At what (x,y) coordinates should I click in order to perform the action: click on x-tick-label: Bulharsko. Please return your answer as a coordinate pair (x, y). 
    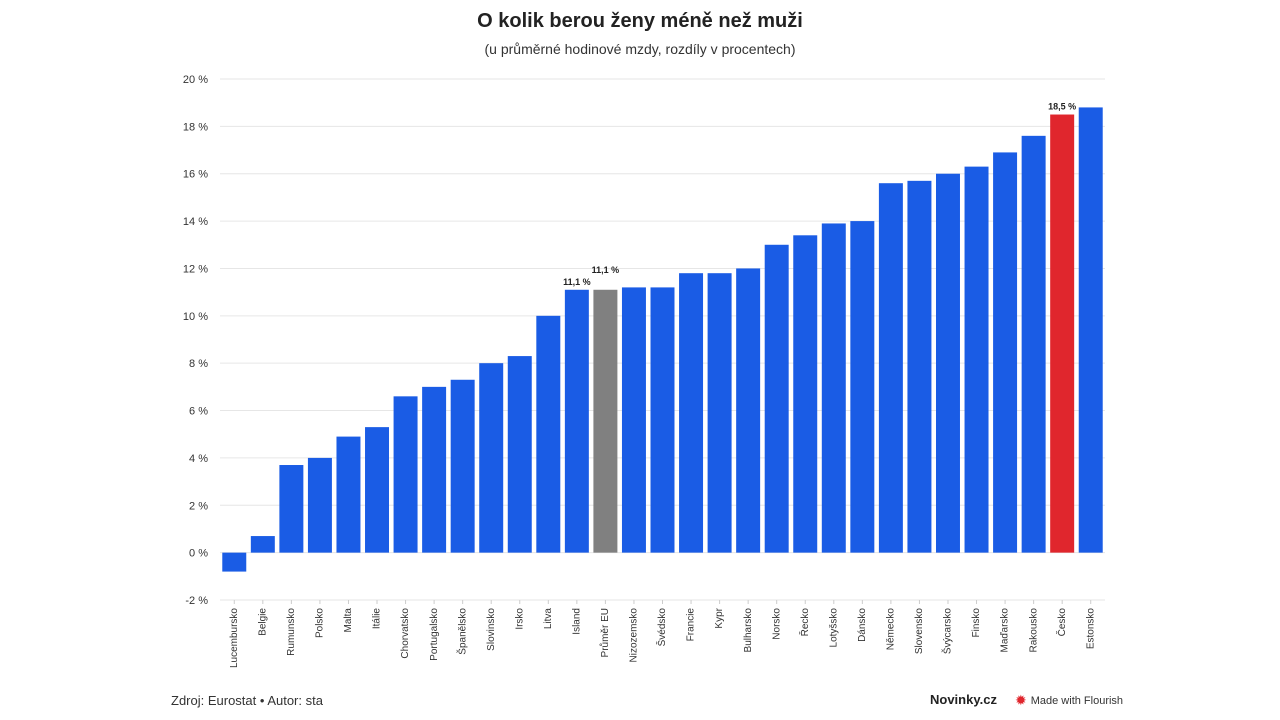
    Looking at the image, I should click on (748, 630).